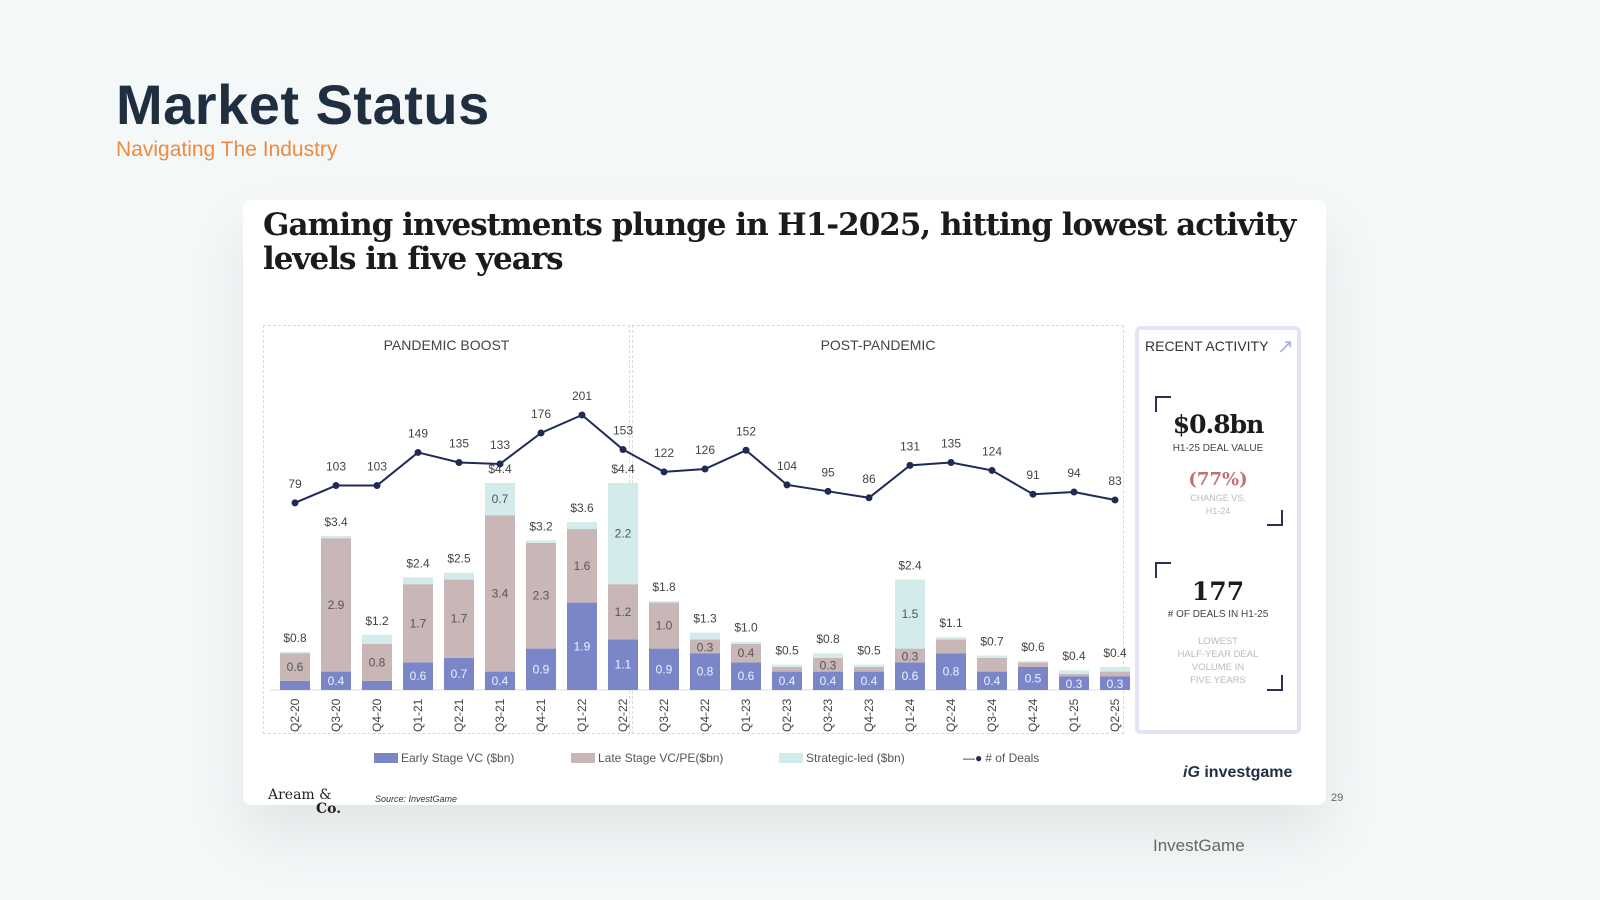  Describe the element at coordinates (416, 799) in the screenshot. I see `source-note: Source: InvestGame` at that location.